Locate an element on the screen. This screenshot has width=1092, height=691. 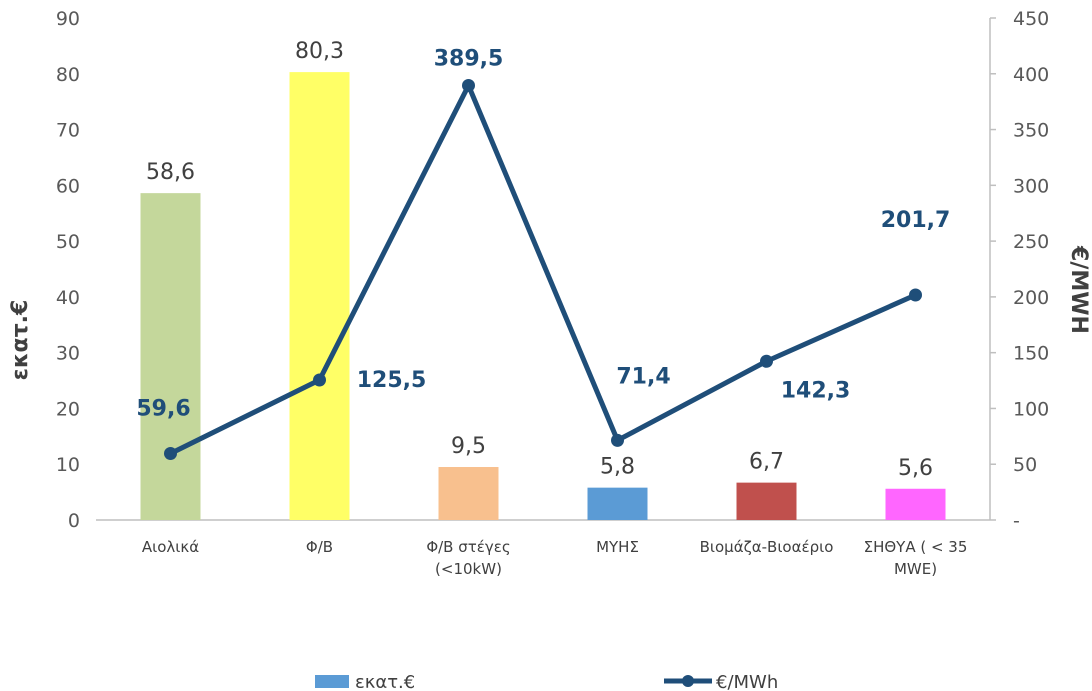
left-axis-ticks: 0 10 20 30 40 50 60 70 80 90 is located at coordinates (68, 270).